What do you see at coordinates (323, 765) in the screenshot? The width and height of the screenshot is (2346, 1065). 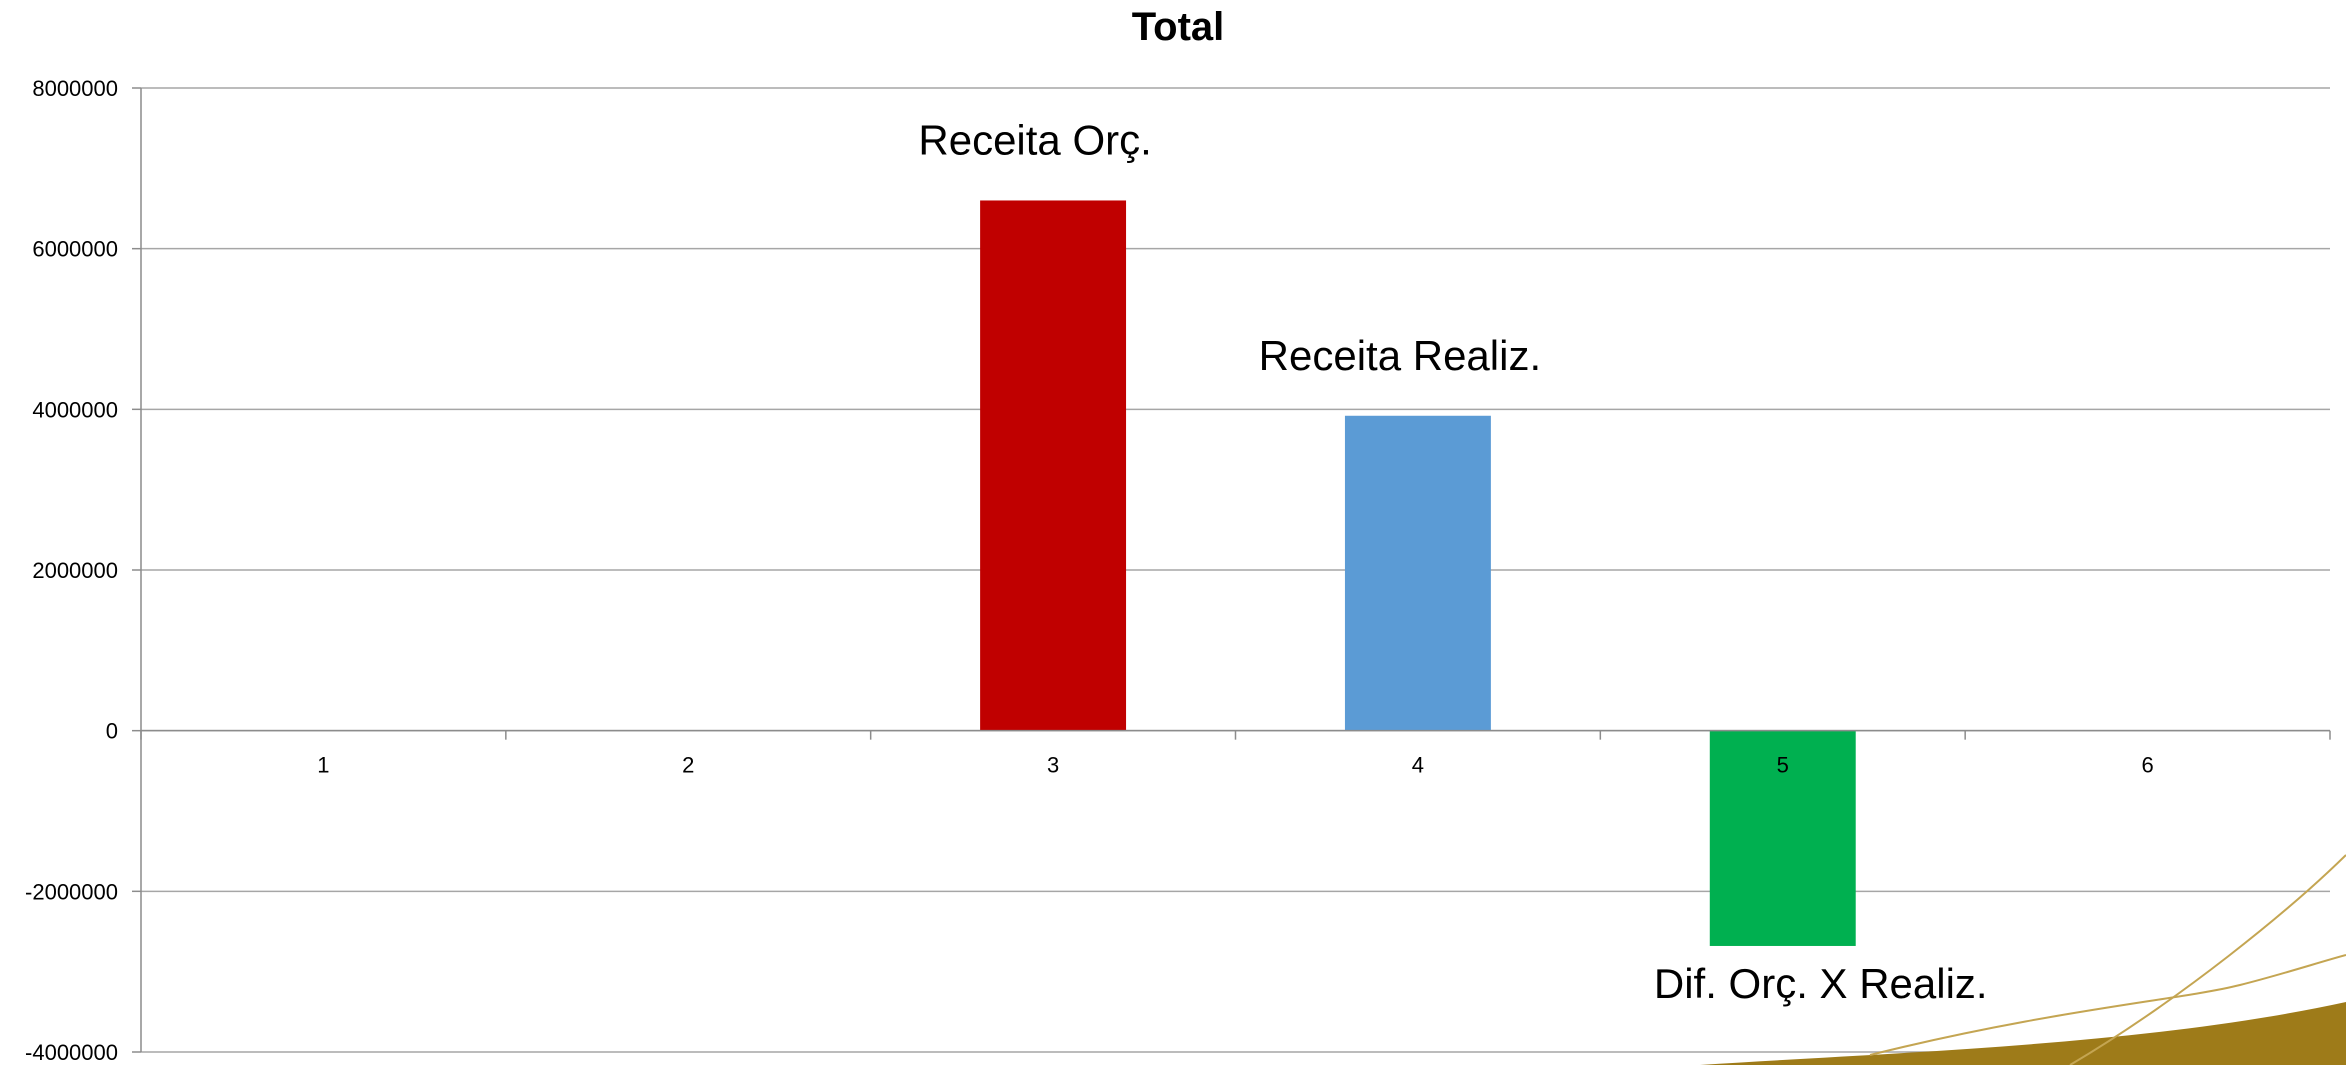 I see `x-tick-label: 1` at bounding box center [323, 765].